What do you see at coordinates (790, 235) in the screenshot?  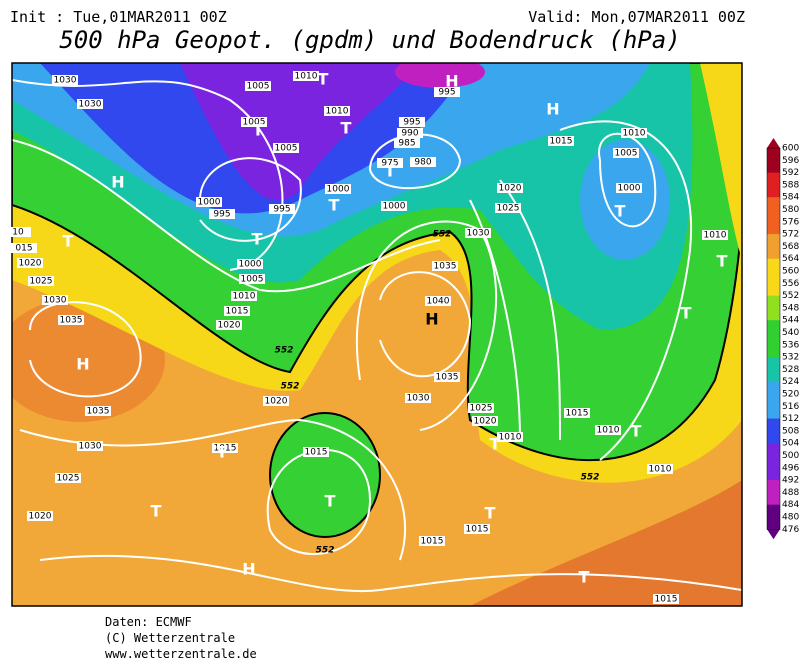 I see `colorbar-label: 572` at bounding box center [790, 235].